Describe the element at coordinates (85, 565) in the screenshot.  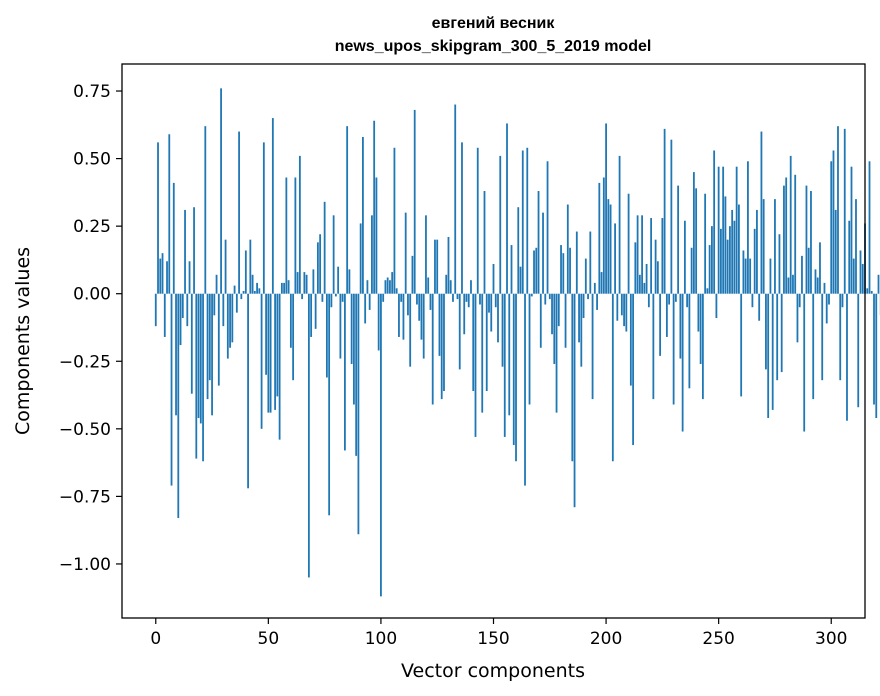
I see `y-tick-label: −1.00` at that location.